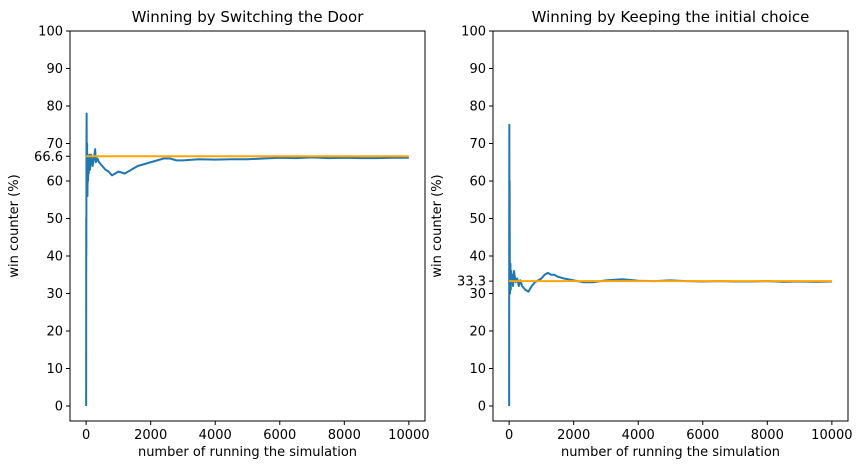  What do you see at coordinates (248, 17) in the screenshot?
I see `chart-title: Winning by Switching the Door` at bounding box center [248, 17].